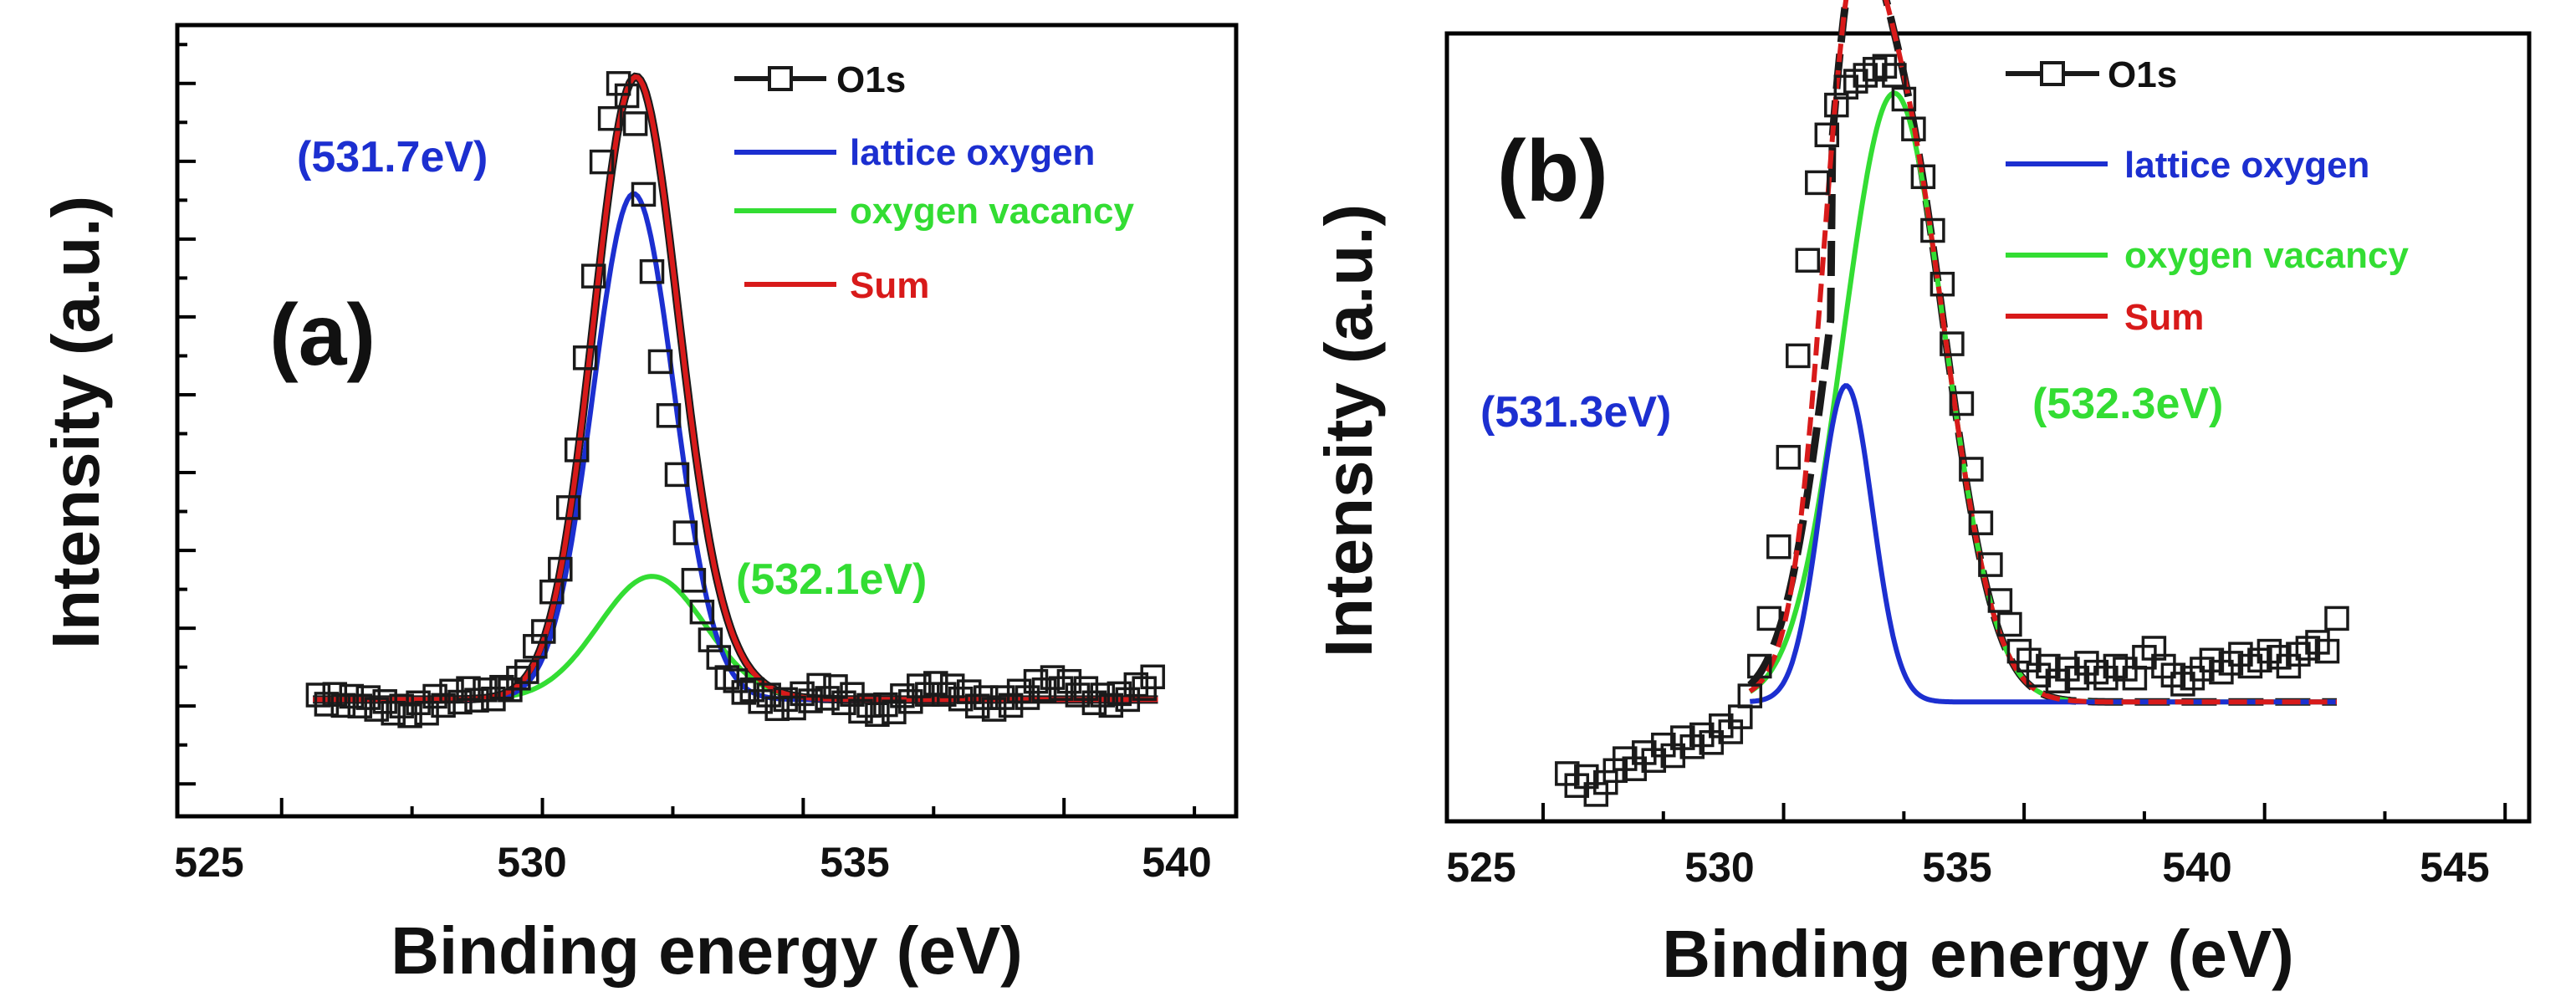 This screenshot has height=1007, width=2576. I want to click on panel-b-x-tick-labels: 525 530 535 540 545, so click(1967, 868).